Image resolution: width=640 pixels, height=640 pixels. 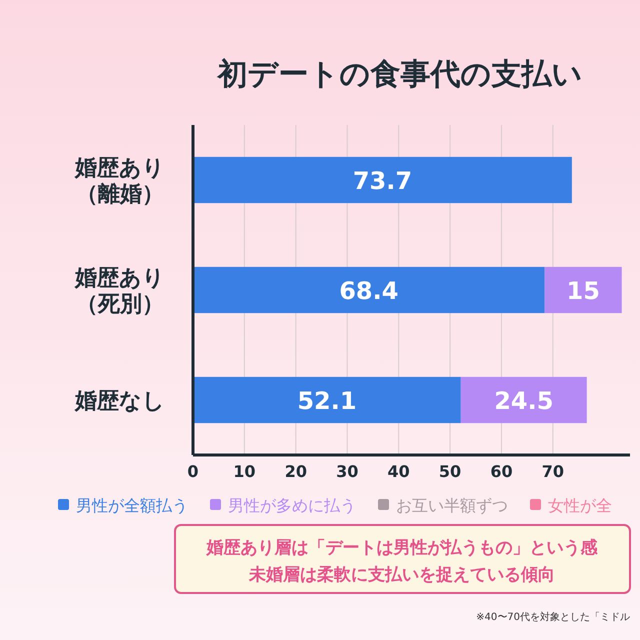 What do you see at coordinates (119, 181) in the screenshot?
I see `y-tick-label: 婚歴あり（離婚）` at bounding box center [119, 181].